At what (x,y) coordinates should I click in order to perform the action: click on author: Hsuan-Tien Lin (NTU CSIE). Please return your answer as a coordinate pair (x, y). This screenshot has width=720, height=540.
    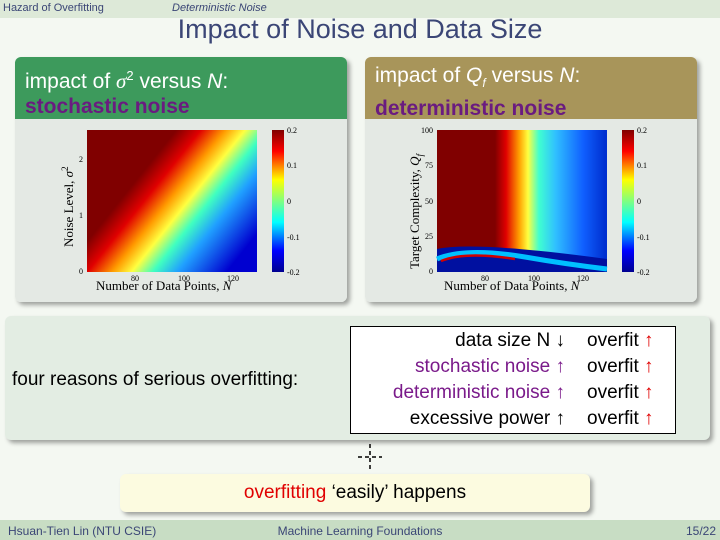
    Looking at the image, I should click on (82, 531).